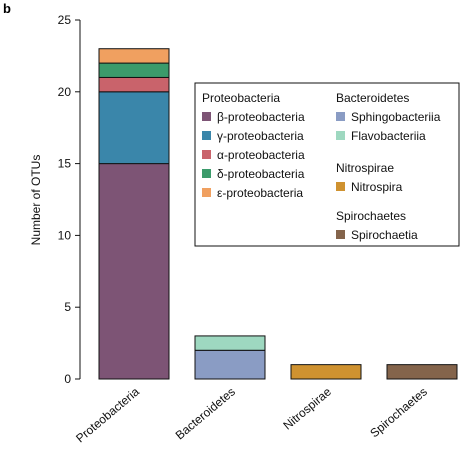 The width and height of the screenshot is (475, 461). I want to click on legend-item-label: β-proteobacteria, so click(261, 117).